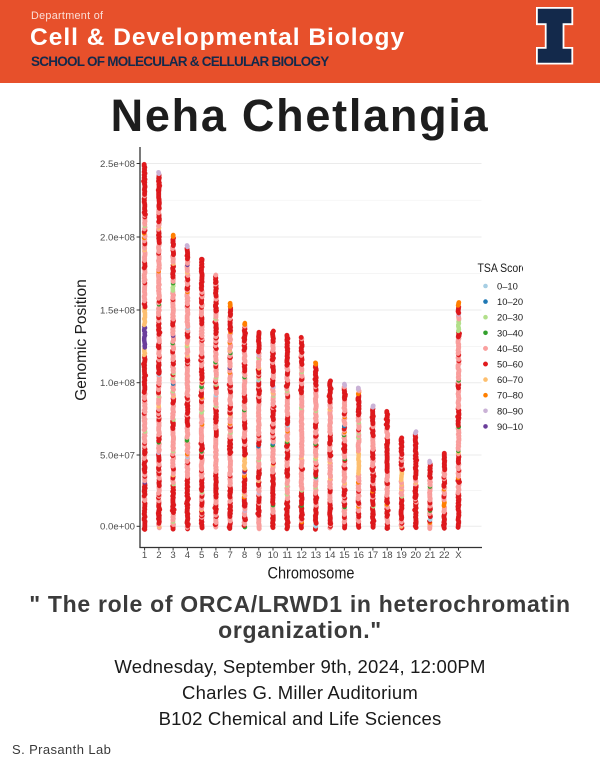 The image size is (600, 777). What do you see at coordinates (510, 410) in the screenshot?
I see `svg-text: 80–90` at bounding box center [510, 410].